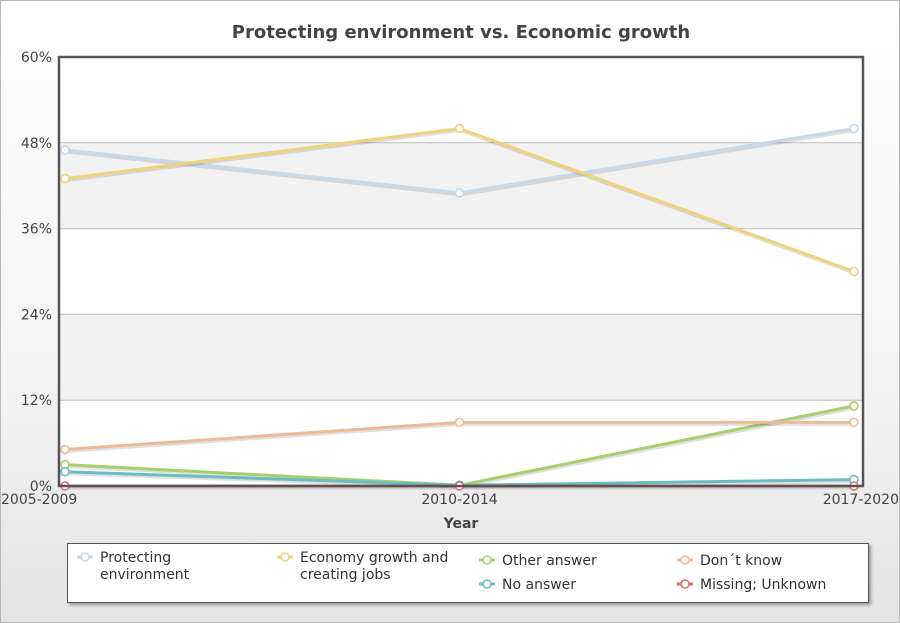  What do you see at coordinates (374, 566) in the screenshot?
I see `legend-label: Economy growth and creating jobs` at bounding box center [374, 566].